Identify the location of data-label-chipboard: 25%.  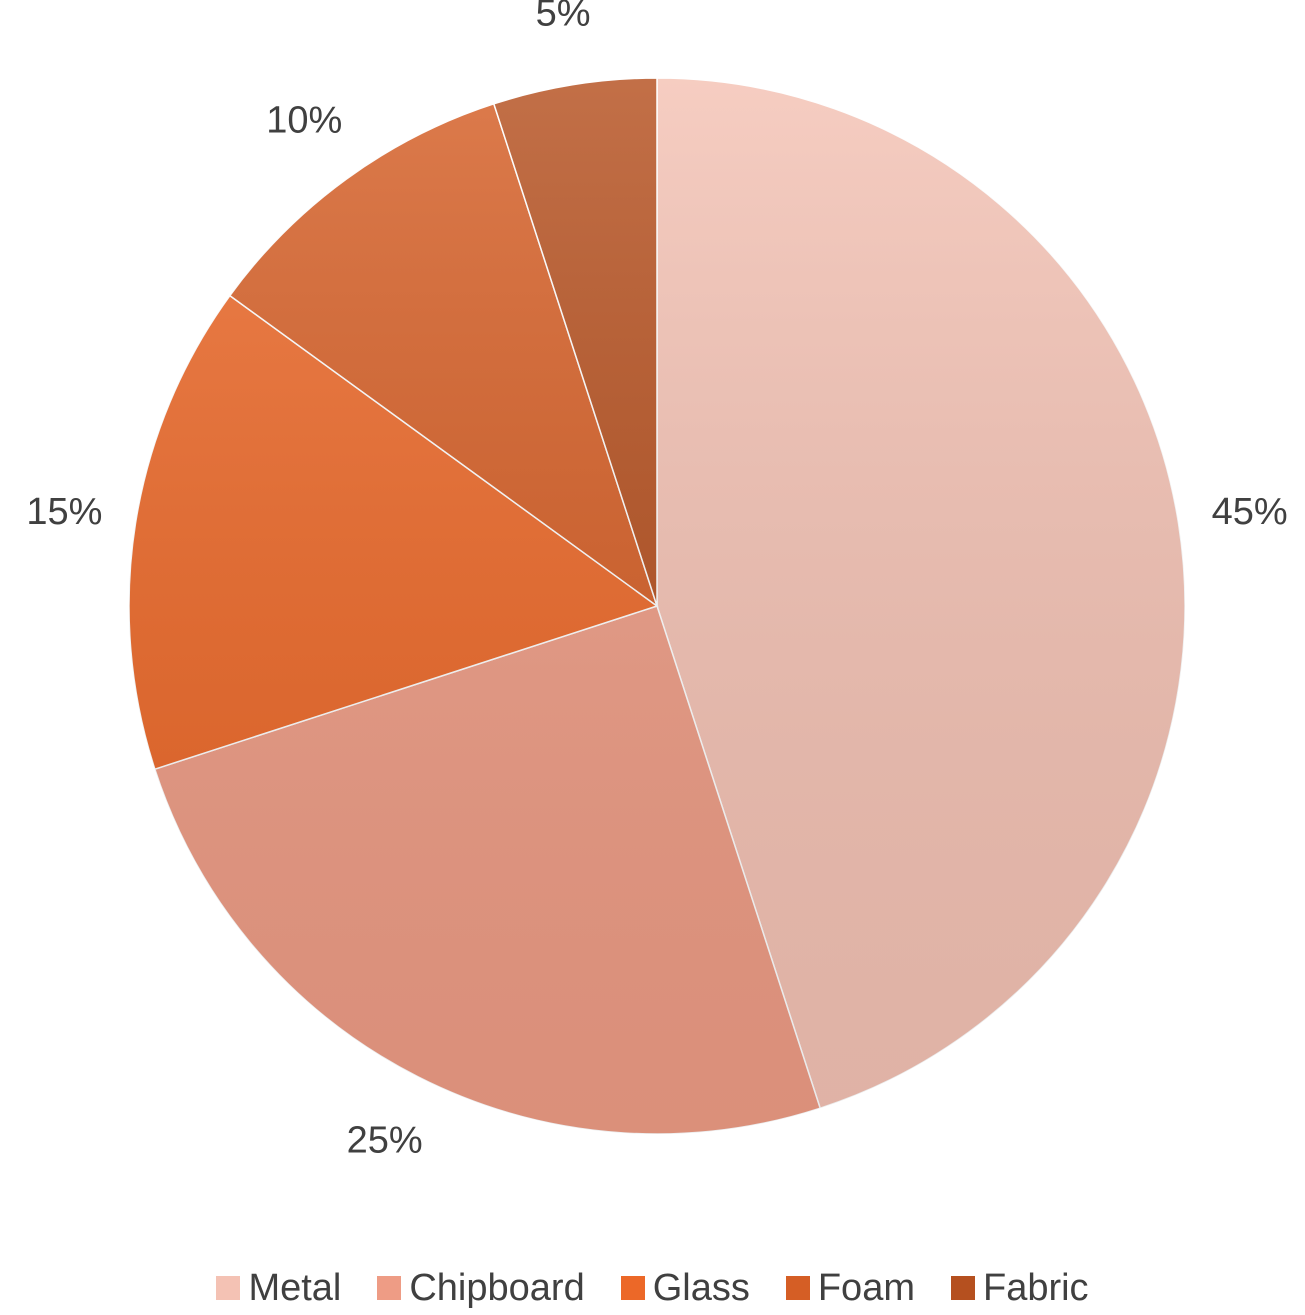
(385, 1141).